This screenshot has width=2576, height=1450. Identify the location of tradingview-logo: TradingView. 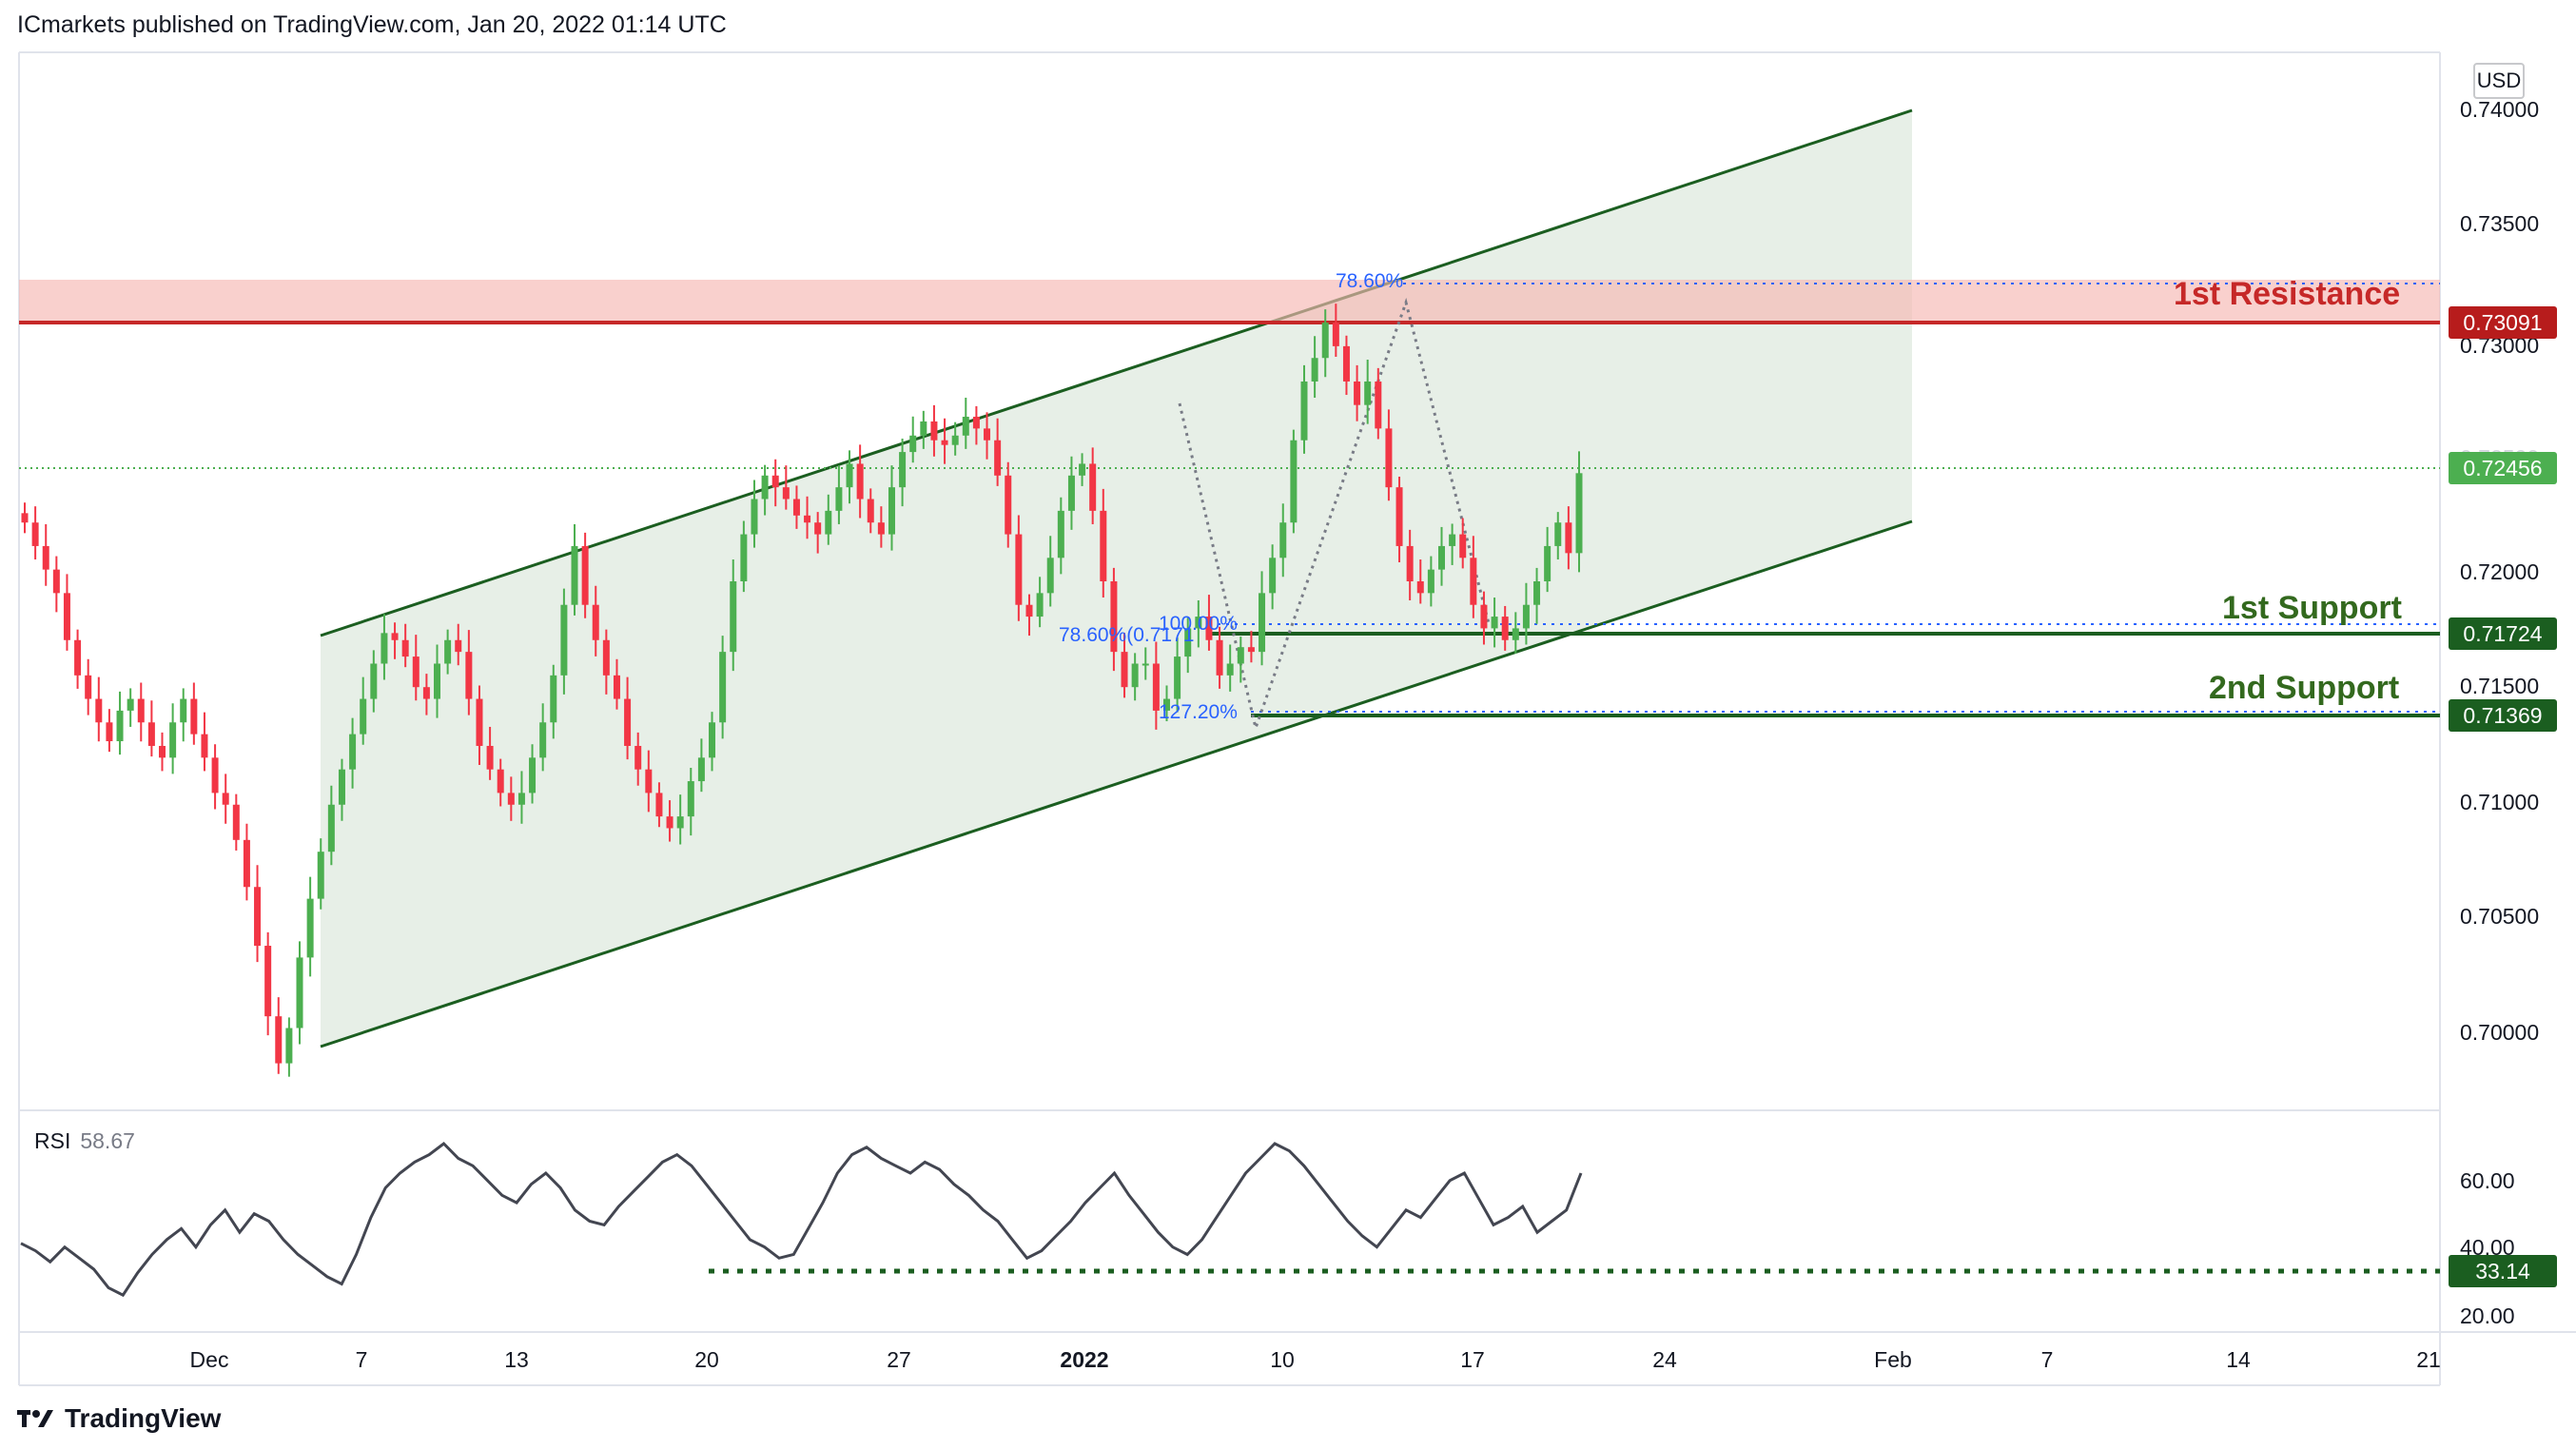
(119, 1419).